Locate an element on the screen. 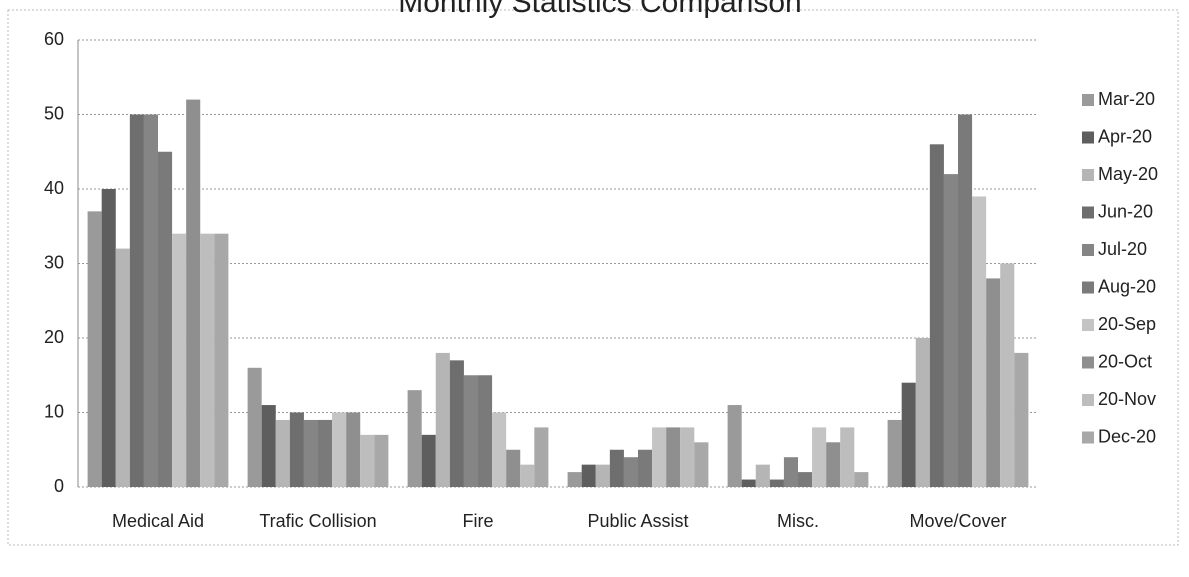  x-tick-label: Medical Aid is located at coordinates (158, 521).